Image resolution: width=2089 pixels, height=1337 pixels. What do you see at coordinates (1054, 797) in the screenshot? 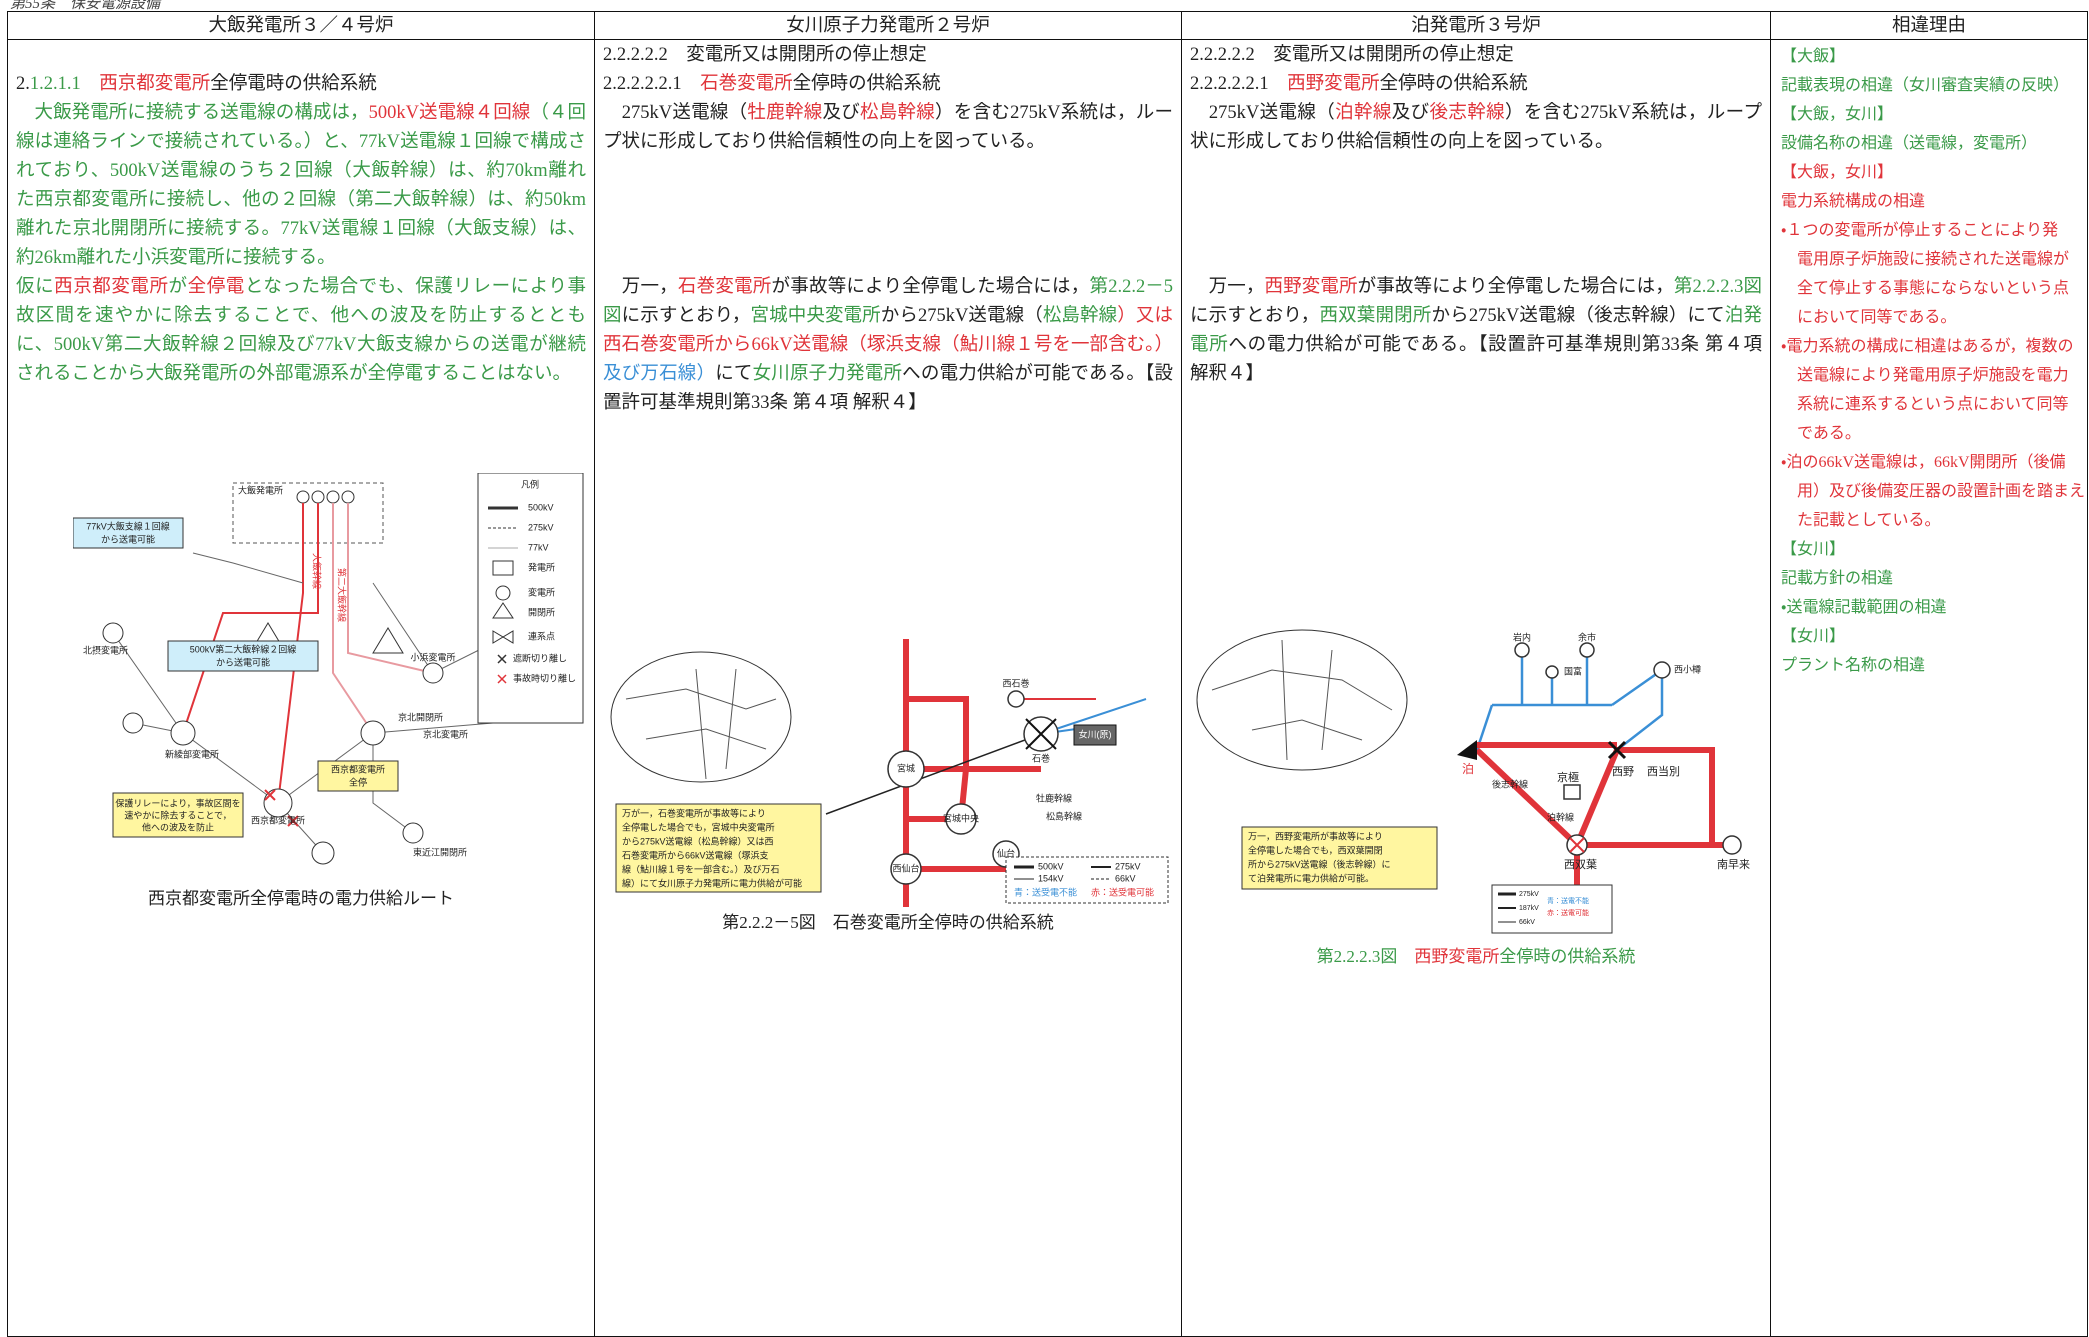
I see `label: 牡鹿幹線` at bounding box center [1054, 797].